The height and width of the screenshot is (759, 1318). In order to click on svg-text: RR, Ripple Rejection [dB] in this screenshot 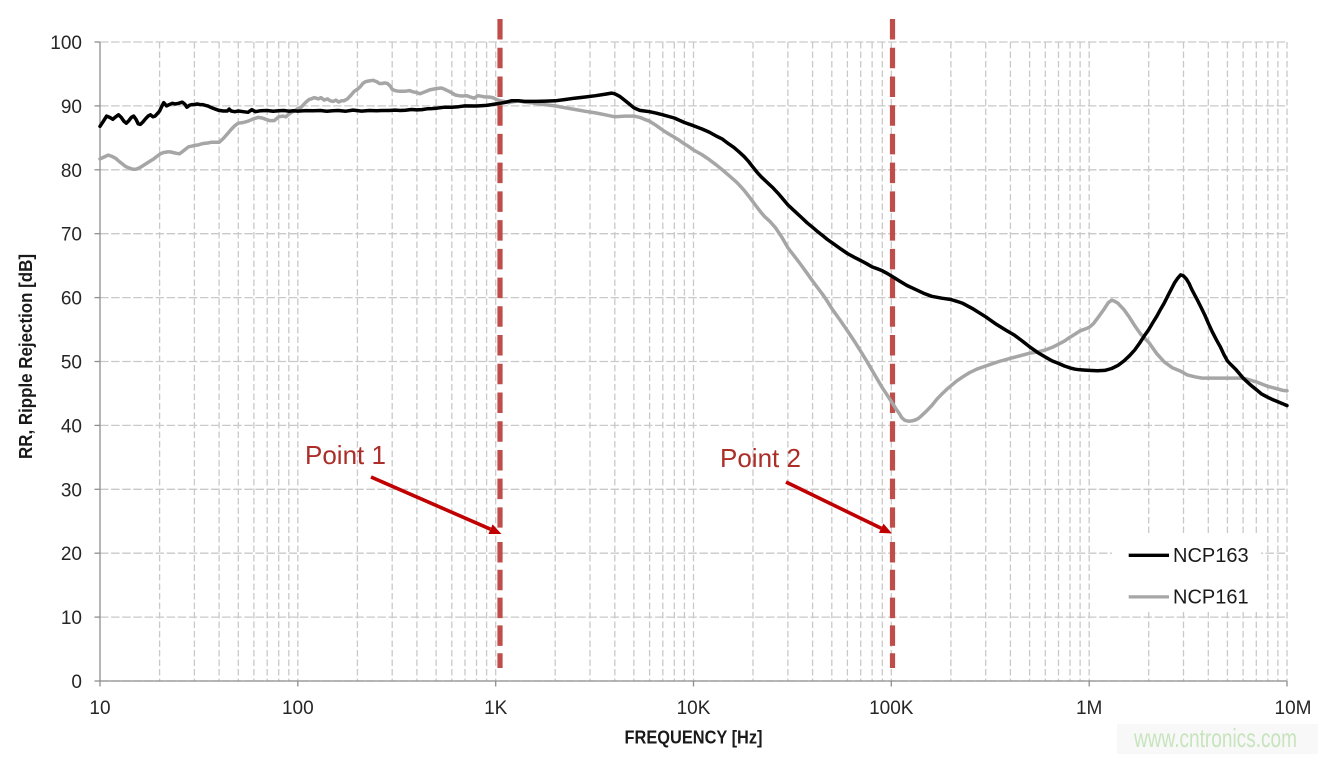, I will do `click(25, 356)`.